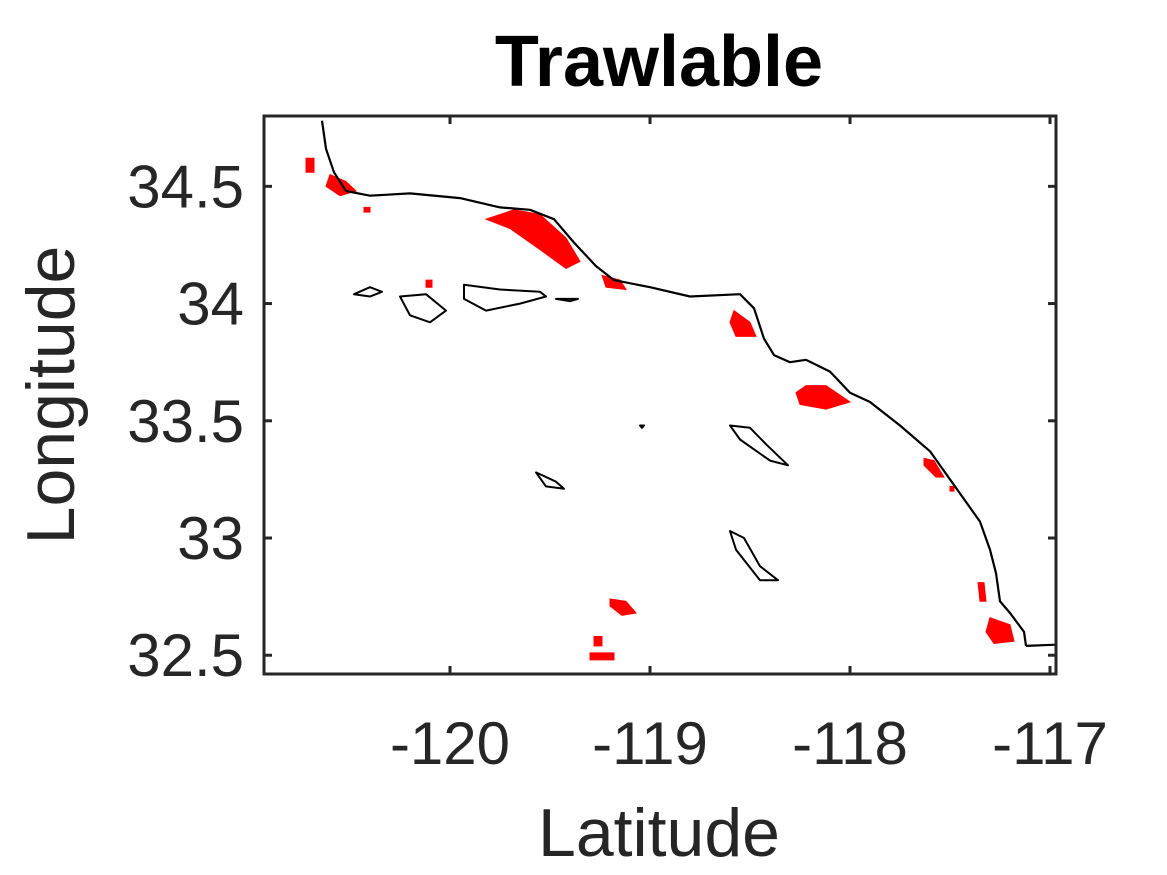  Describe the element at coordinates (450, 743) in the screenshot. I see `x-tick-label: -120` at that location.